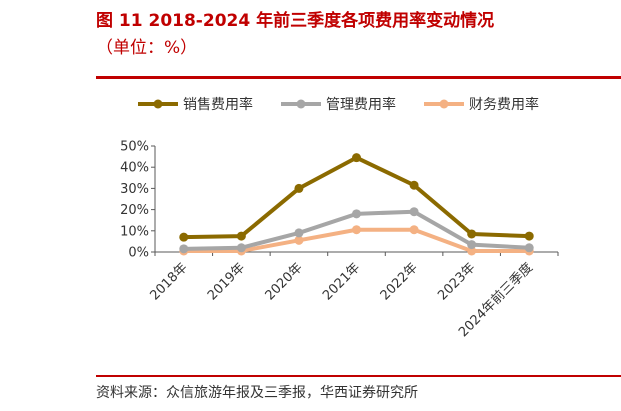  Describe the element at coordinates (134, 147) in the screenshot. I see `y-tick-label: 50%` at that location.